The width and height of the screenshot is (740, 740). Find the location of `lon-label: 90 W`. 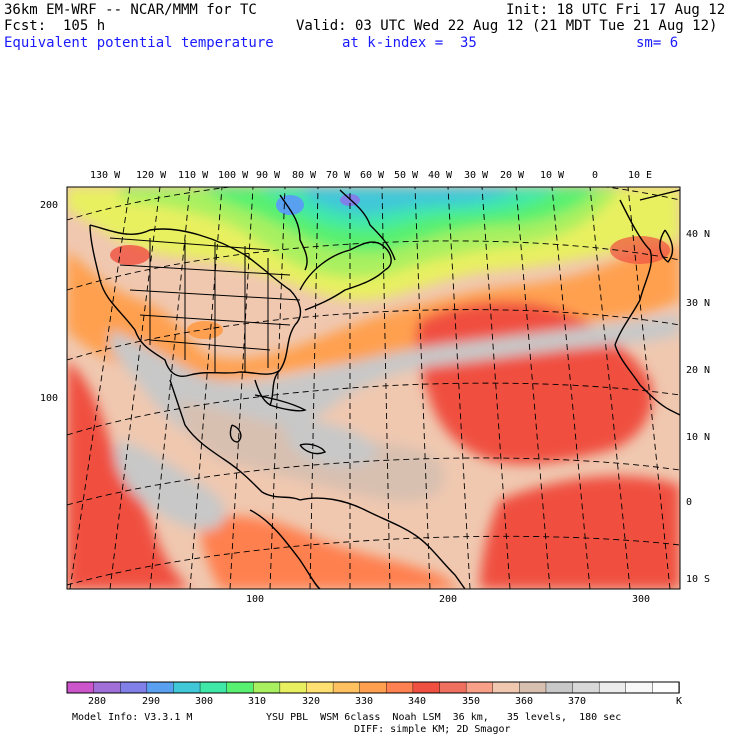

lon-label: 90 W is located at coordinates (268, 175).